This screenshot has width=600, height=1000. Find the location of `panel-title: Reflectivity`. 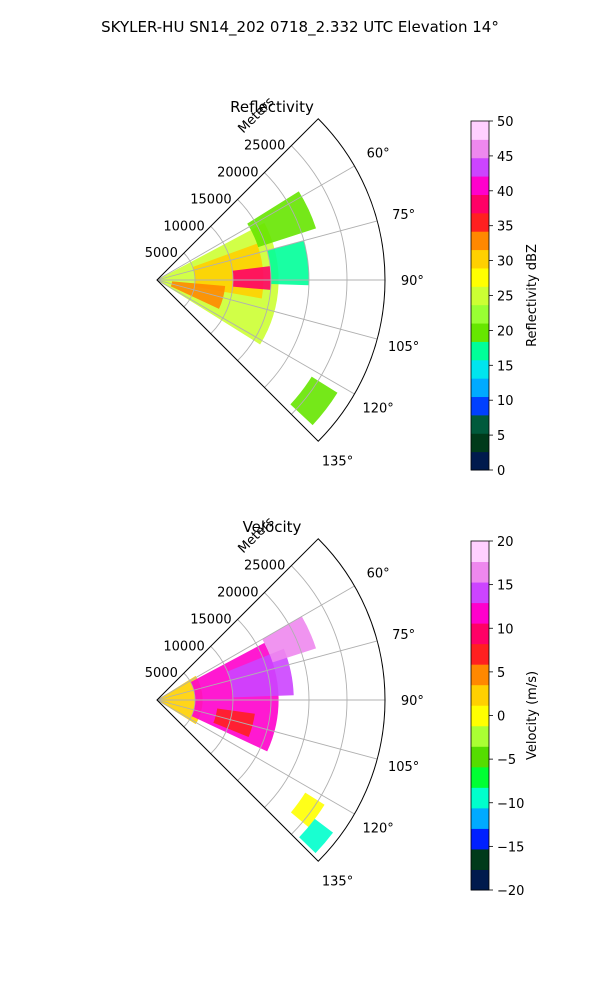

panel-title: Reflectivity is located at coordinates (272, 107).